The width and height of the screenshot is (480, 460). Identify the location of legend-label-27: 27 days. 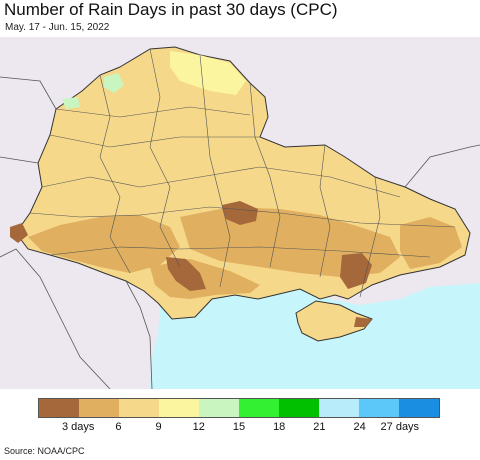
(400, 427).